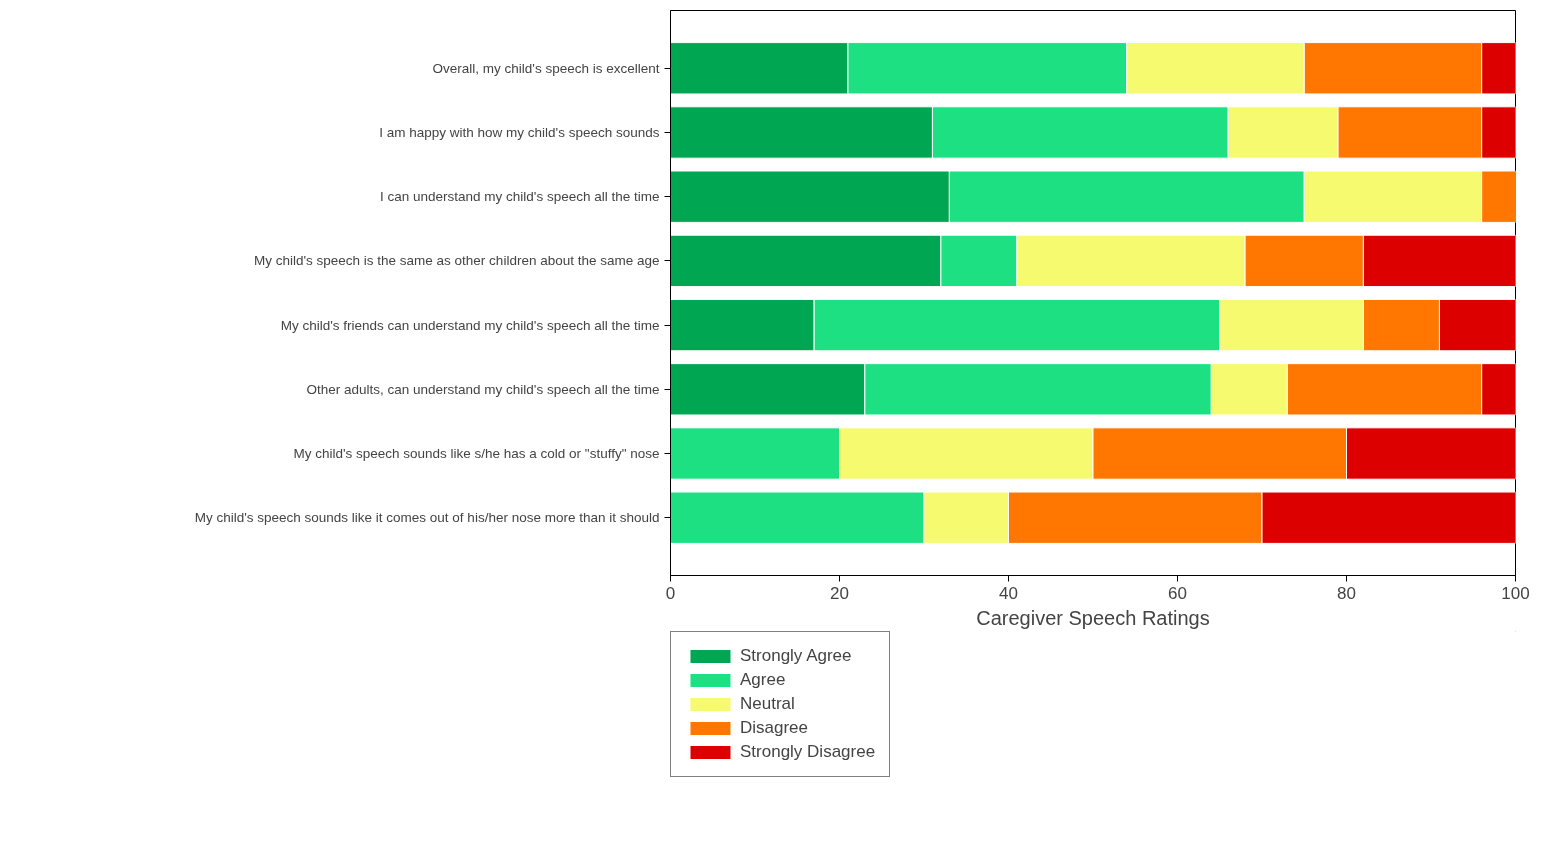 The height and width of the screenshot is (853, 1552). I want to click on y-tick-label: I can understand my child's speech all the time, so click(520, 197).